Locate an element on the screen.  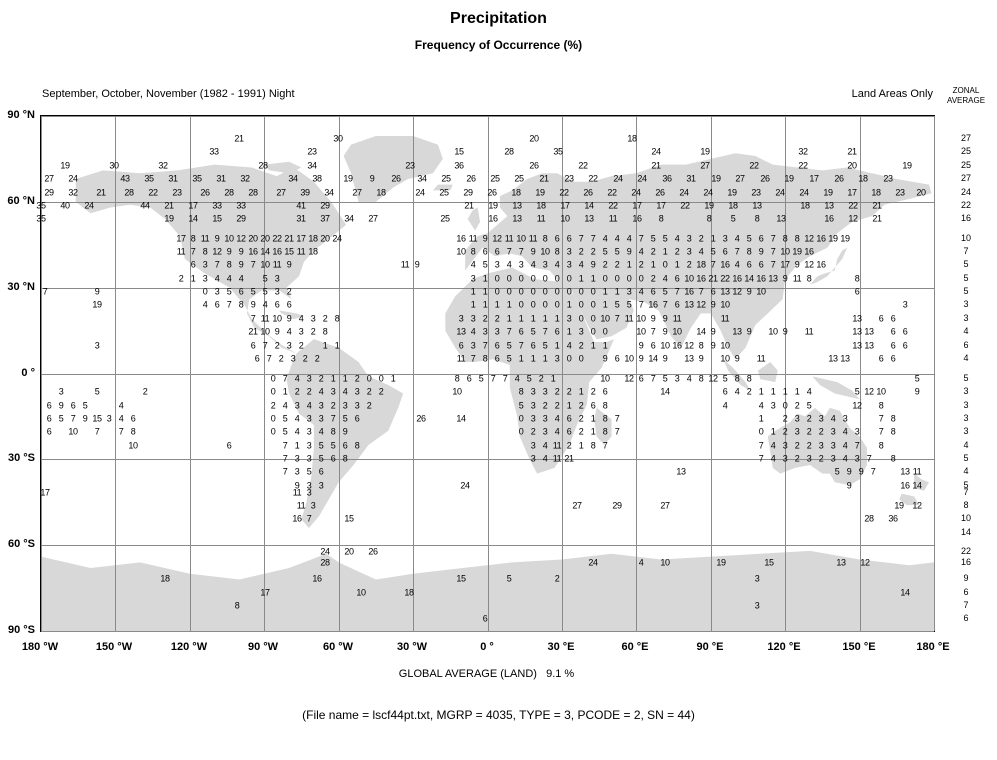
data-value: 29 is located at coordinates (325, 205).